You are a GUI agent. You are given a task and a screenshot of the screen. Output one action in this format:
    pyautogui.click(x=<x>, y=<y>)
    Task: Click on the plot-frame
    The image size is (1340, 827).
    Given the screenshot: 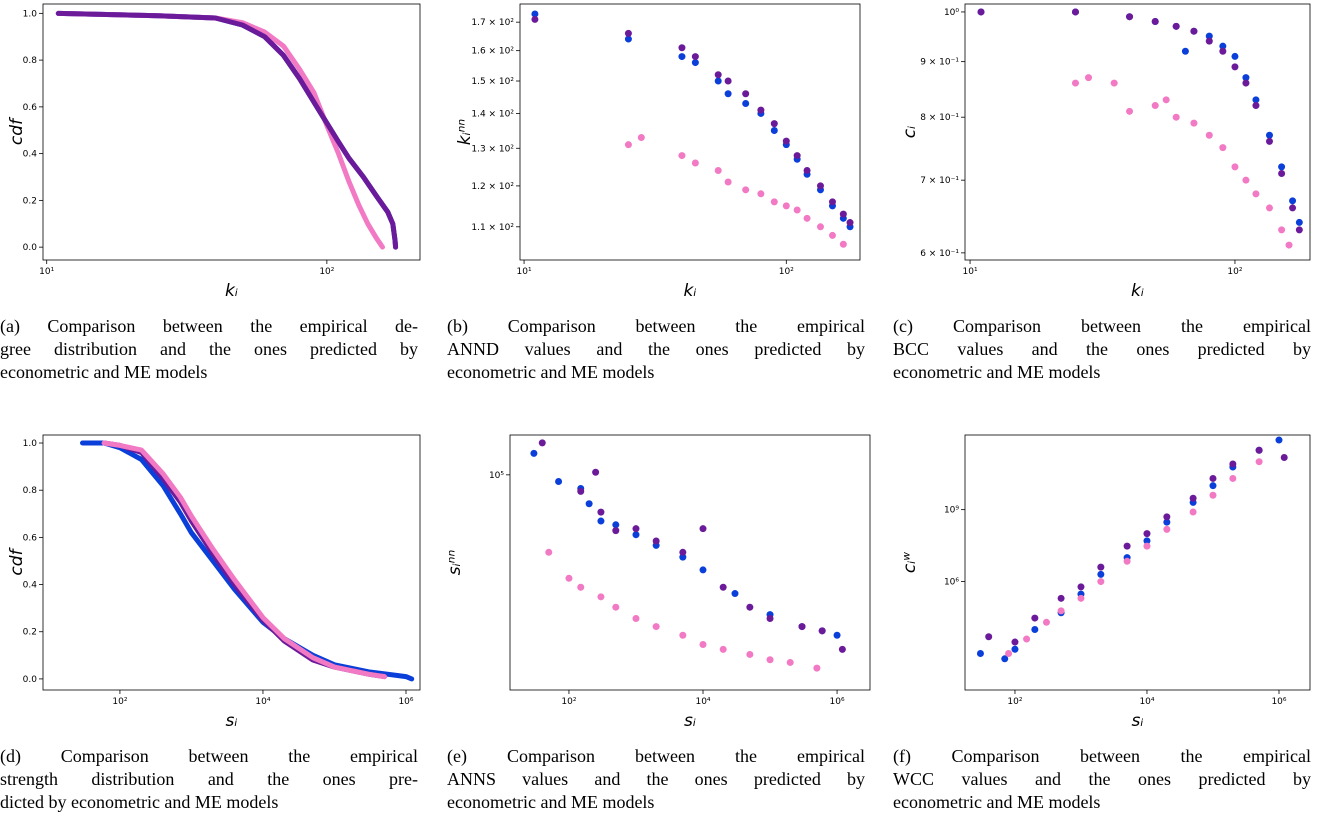 What is the action you would take?
    pyautogui.click(x=1137, y=132)
    